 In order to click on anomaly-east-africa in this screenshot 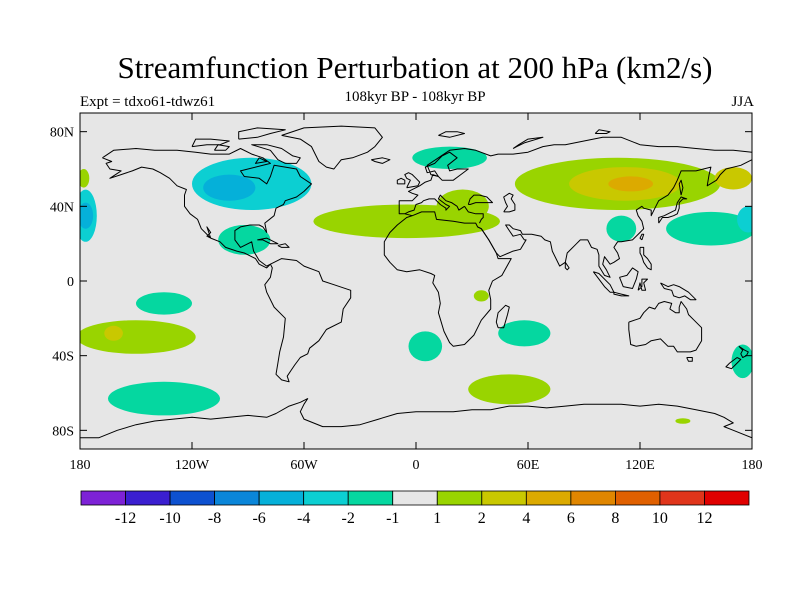, I will do `click(481, 296)`.